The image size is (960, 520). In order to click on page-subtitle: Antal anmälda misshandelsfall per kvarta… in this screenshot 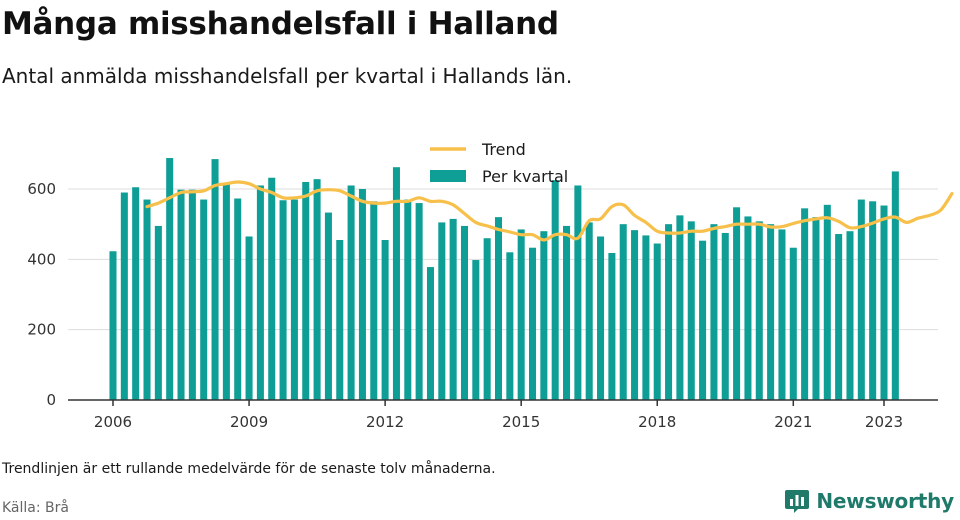, I will do `click(287, 76)`.